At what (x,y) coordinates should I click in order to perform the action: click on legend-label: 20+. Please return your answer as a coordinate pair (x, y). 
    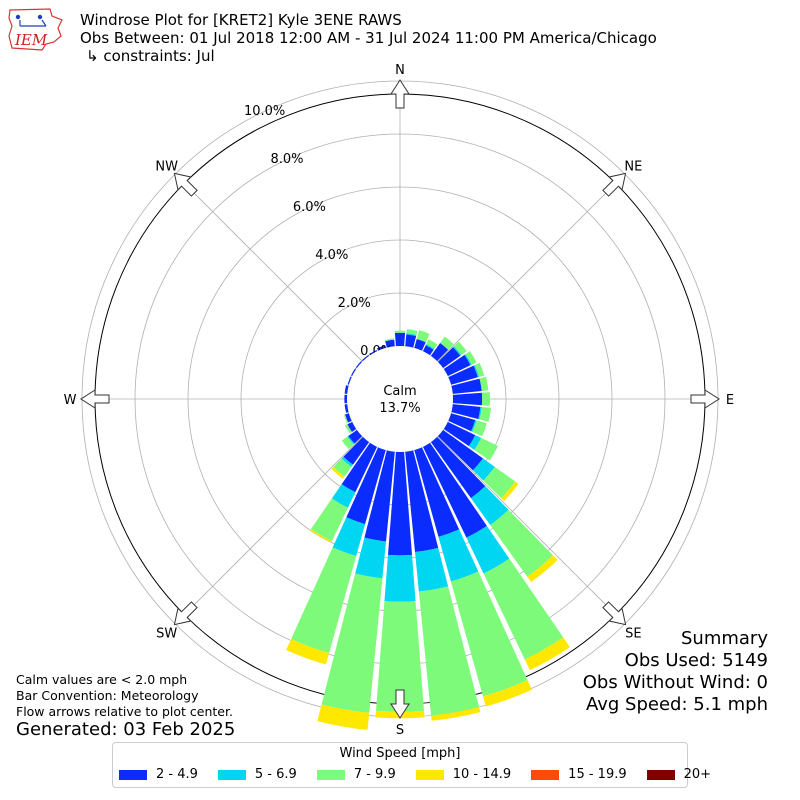
    Looking at the image, I should click on (697, 774).